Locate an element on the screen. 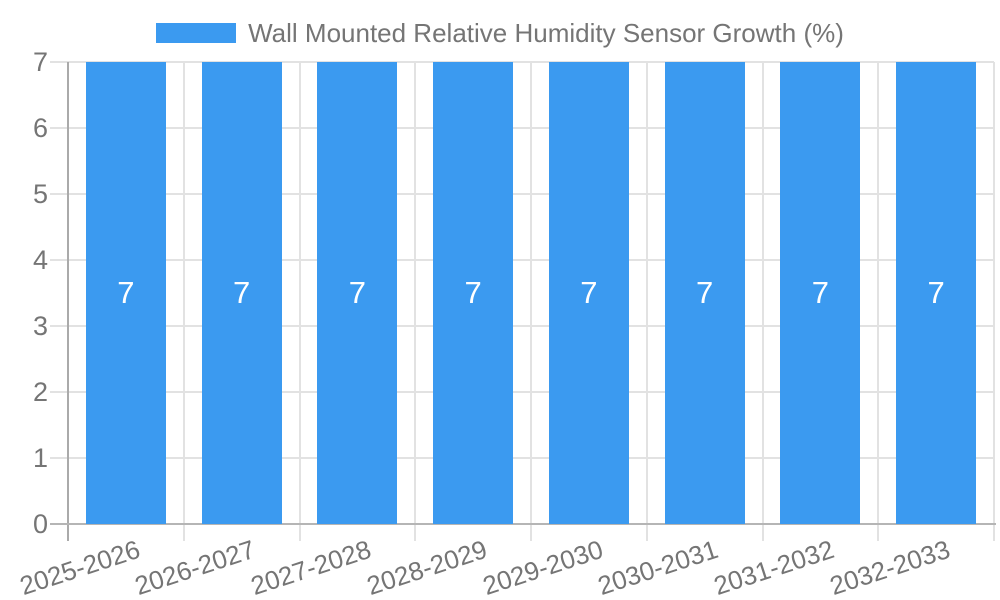  legend-swatch is located at coordinates (196, 33).